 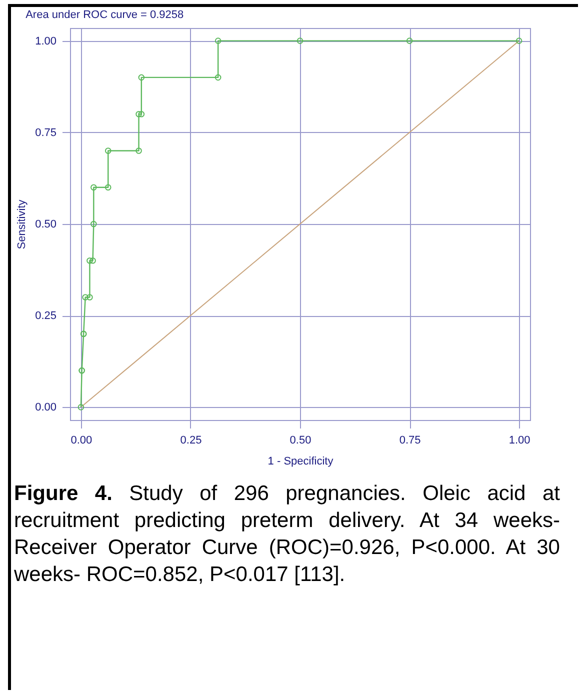 What do you see at coordinates (45, 408) in the screenshot?
I see `y-tick-label: 0.00` at bounding box center [45, 408].